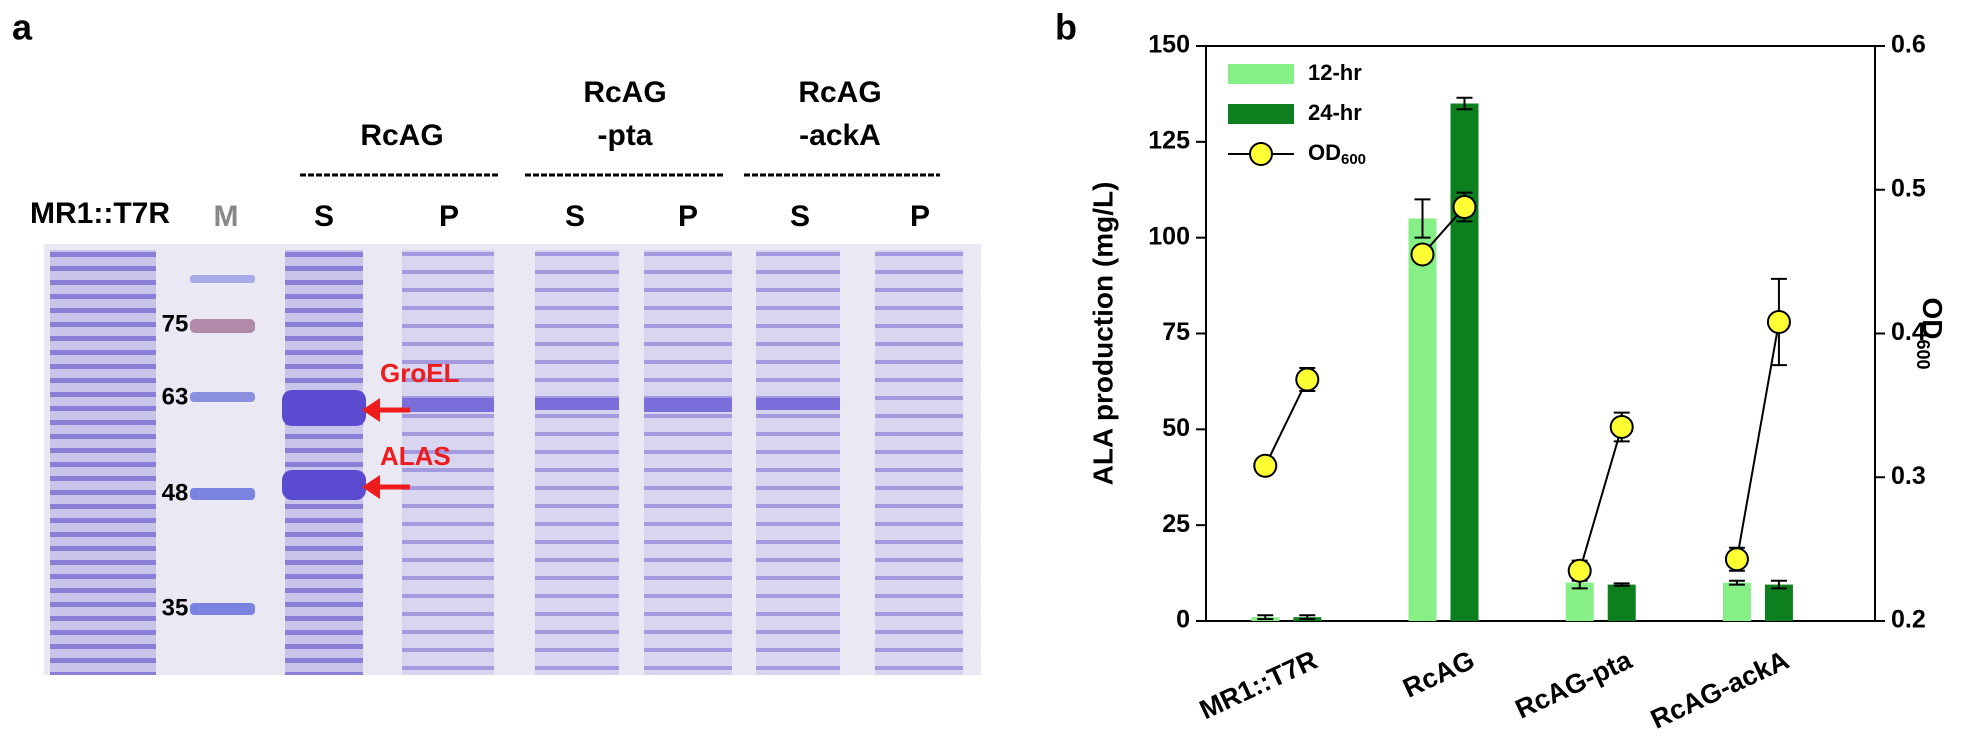 The height and width of the screenshot is (756, 1963). Describe the element at coordinates (1353, 159) in the screenshot. I see `legend-label-sub: 600` at that location.